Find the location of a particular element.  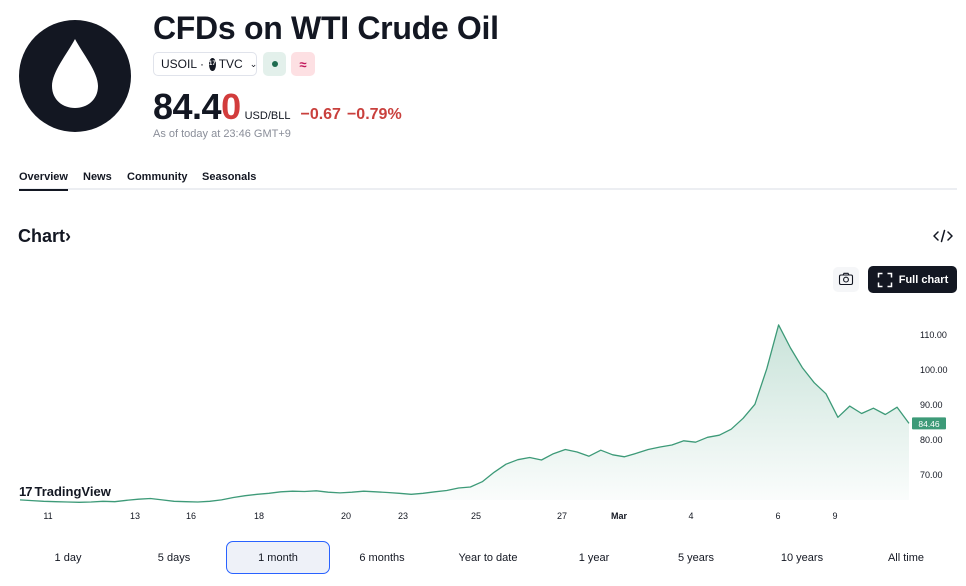

tradingview-wordmark: TradingView is located at coordinates (72, 491).